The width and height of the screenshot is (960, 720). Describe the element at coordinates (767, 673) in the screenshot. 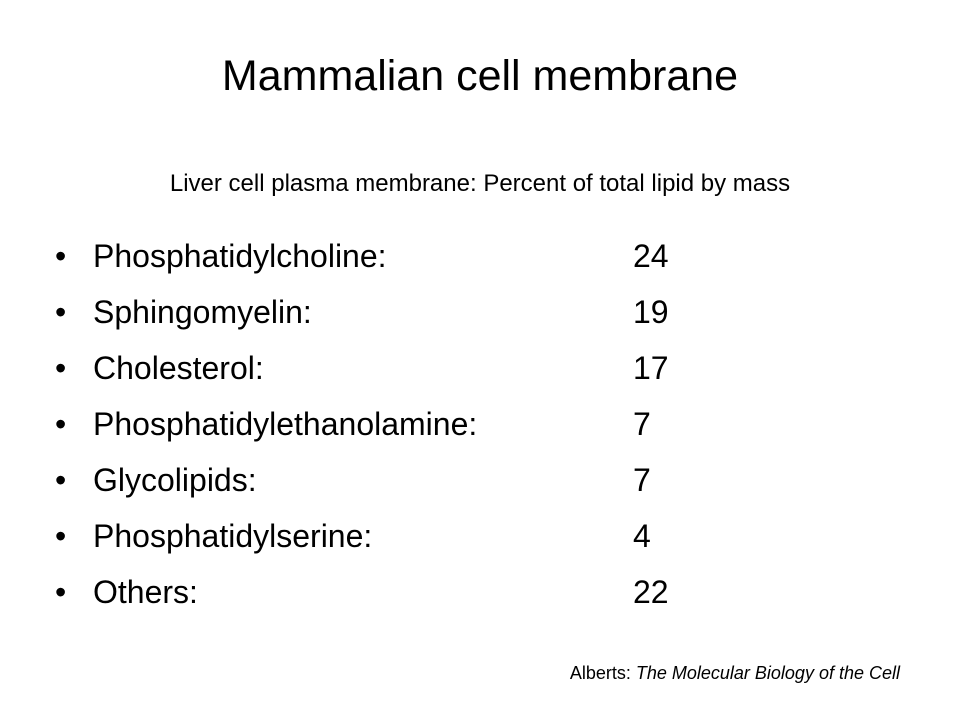

I see `citation-work: The Molecular Biology of the Cell` at that location.